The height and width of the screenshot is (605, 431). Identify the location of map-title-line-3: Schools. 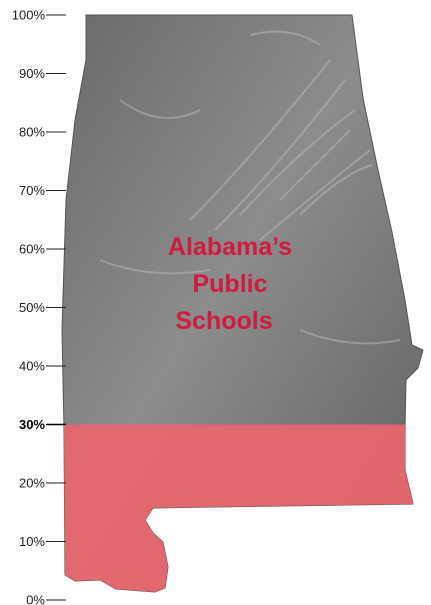
(223, 321).